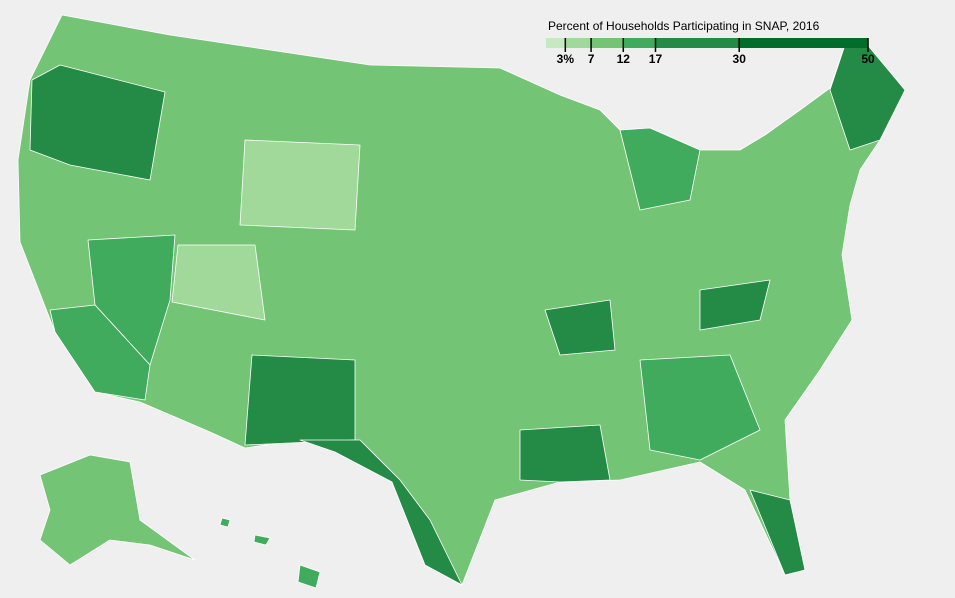 This screenshot has height=598, width=955. I want to click on alaska, so click(117, 510).